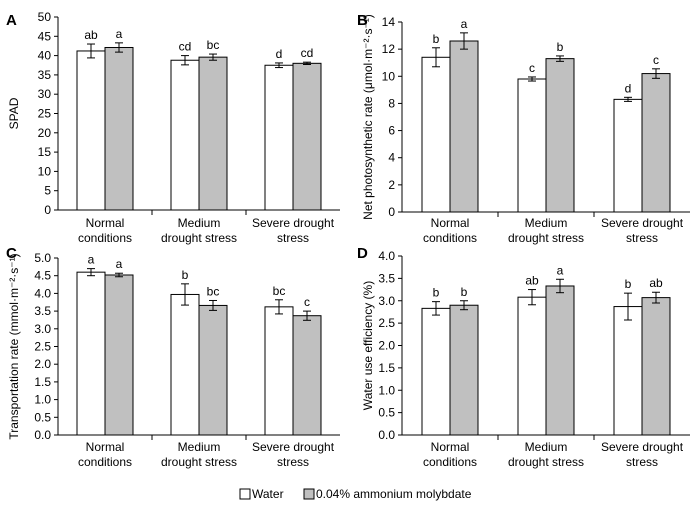 This screenshot has height=518, width=700. What do you see at coordinates (14, 113) in the screenshot?
I see `y-axis-label: SPAD` at bounding box center [14, 113].